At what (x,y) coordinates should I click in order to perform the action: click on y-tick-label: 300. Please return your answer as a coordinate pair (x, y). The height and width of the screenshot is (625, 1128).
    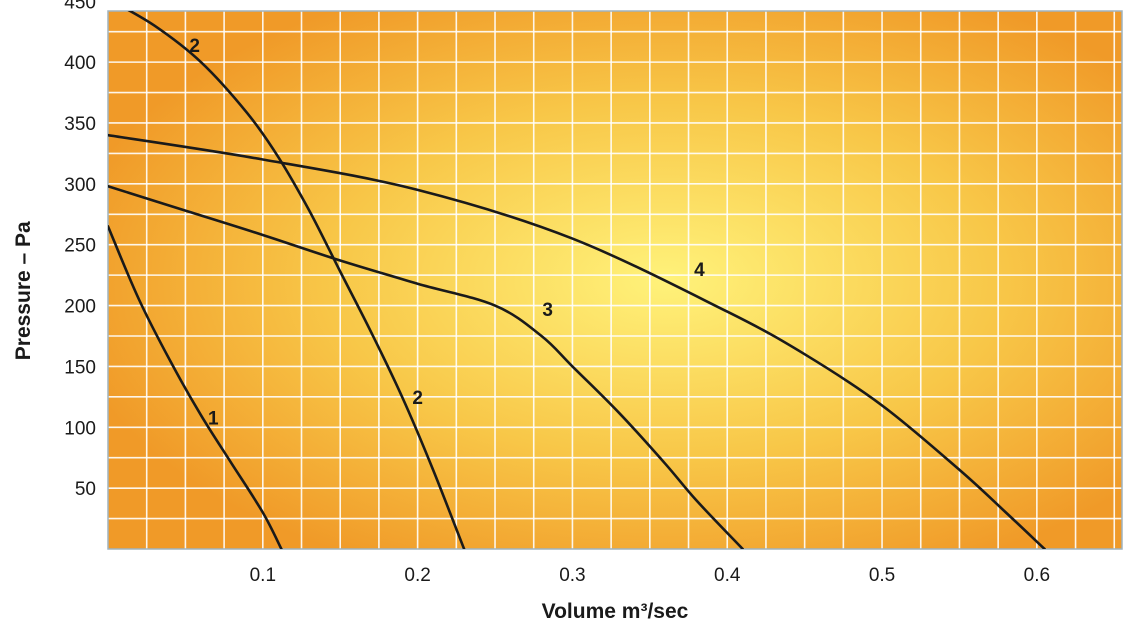
    Looking at the image, I should click on (80, 185).